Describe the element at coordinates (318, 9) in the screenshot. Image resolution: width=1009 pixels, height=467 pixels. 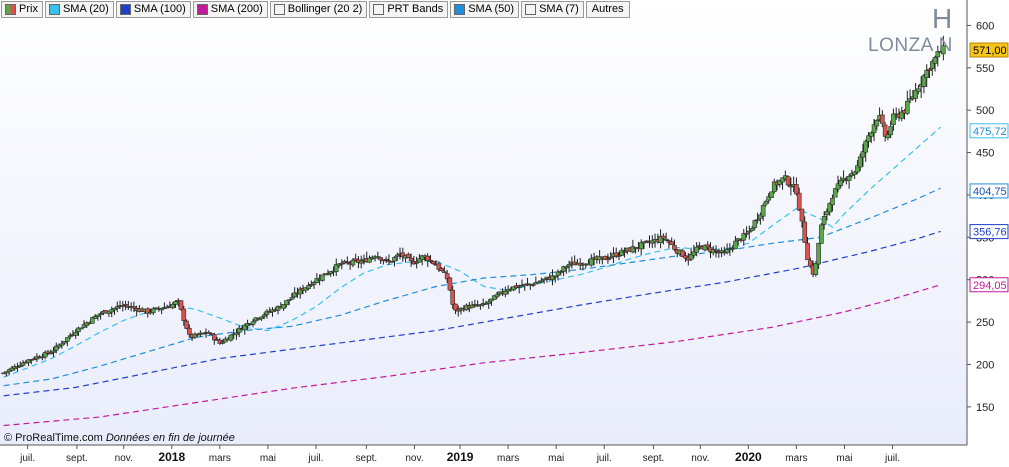
I see `legend-item-bollinger: Bollinger (20 2)` at that location.